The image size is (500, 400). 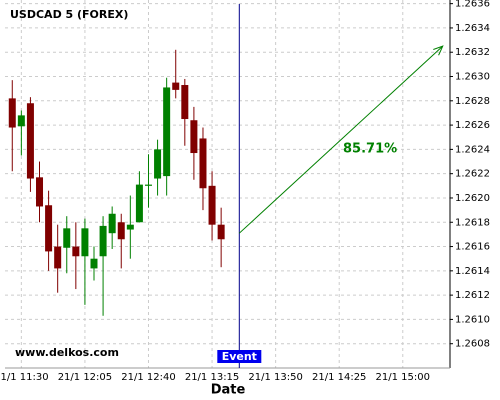 I want to click on x-tick-label: 21/1 15:00, so click(x=403, y=377).